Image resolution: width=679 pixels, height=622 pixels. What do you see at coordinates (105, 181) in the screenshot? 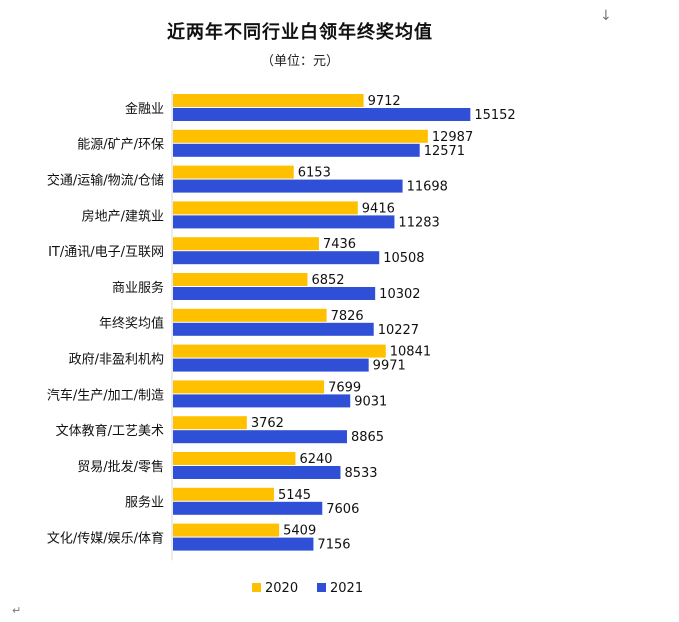
I see `category-label: 交通/运输/物流/仓储` at bounding box center [105, 181].